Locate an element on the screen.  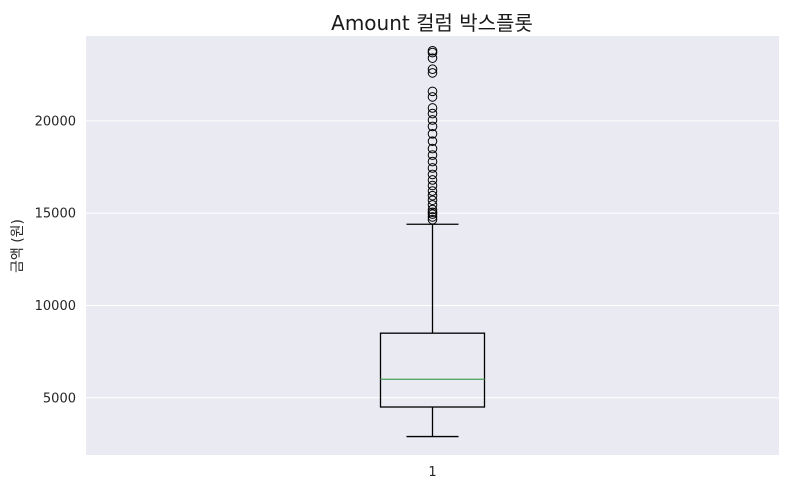
x-tick-label: 1 is located at coordinates (432, 472).